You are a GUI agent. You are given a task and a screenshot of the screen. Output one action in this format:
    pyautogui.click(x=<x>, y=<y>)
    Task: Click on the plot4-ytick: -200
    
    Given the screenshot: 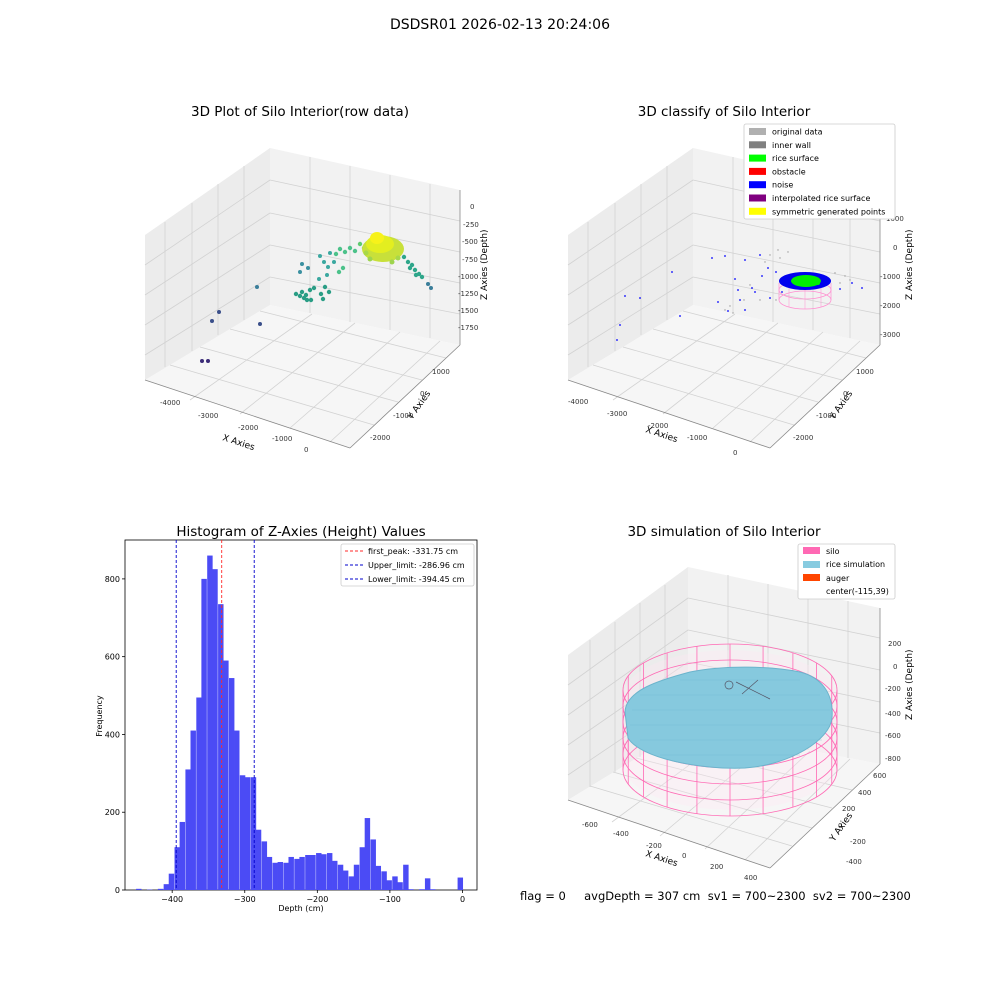 What is the action you would take?
    pyautogui.click(x=858, y=842)
    